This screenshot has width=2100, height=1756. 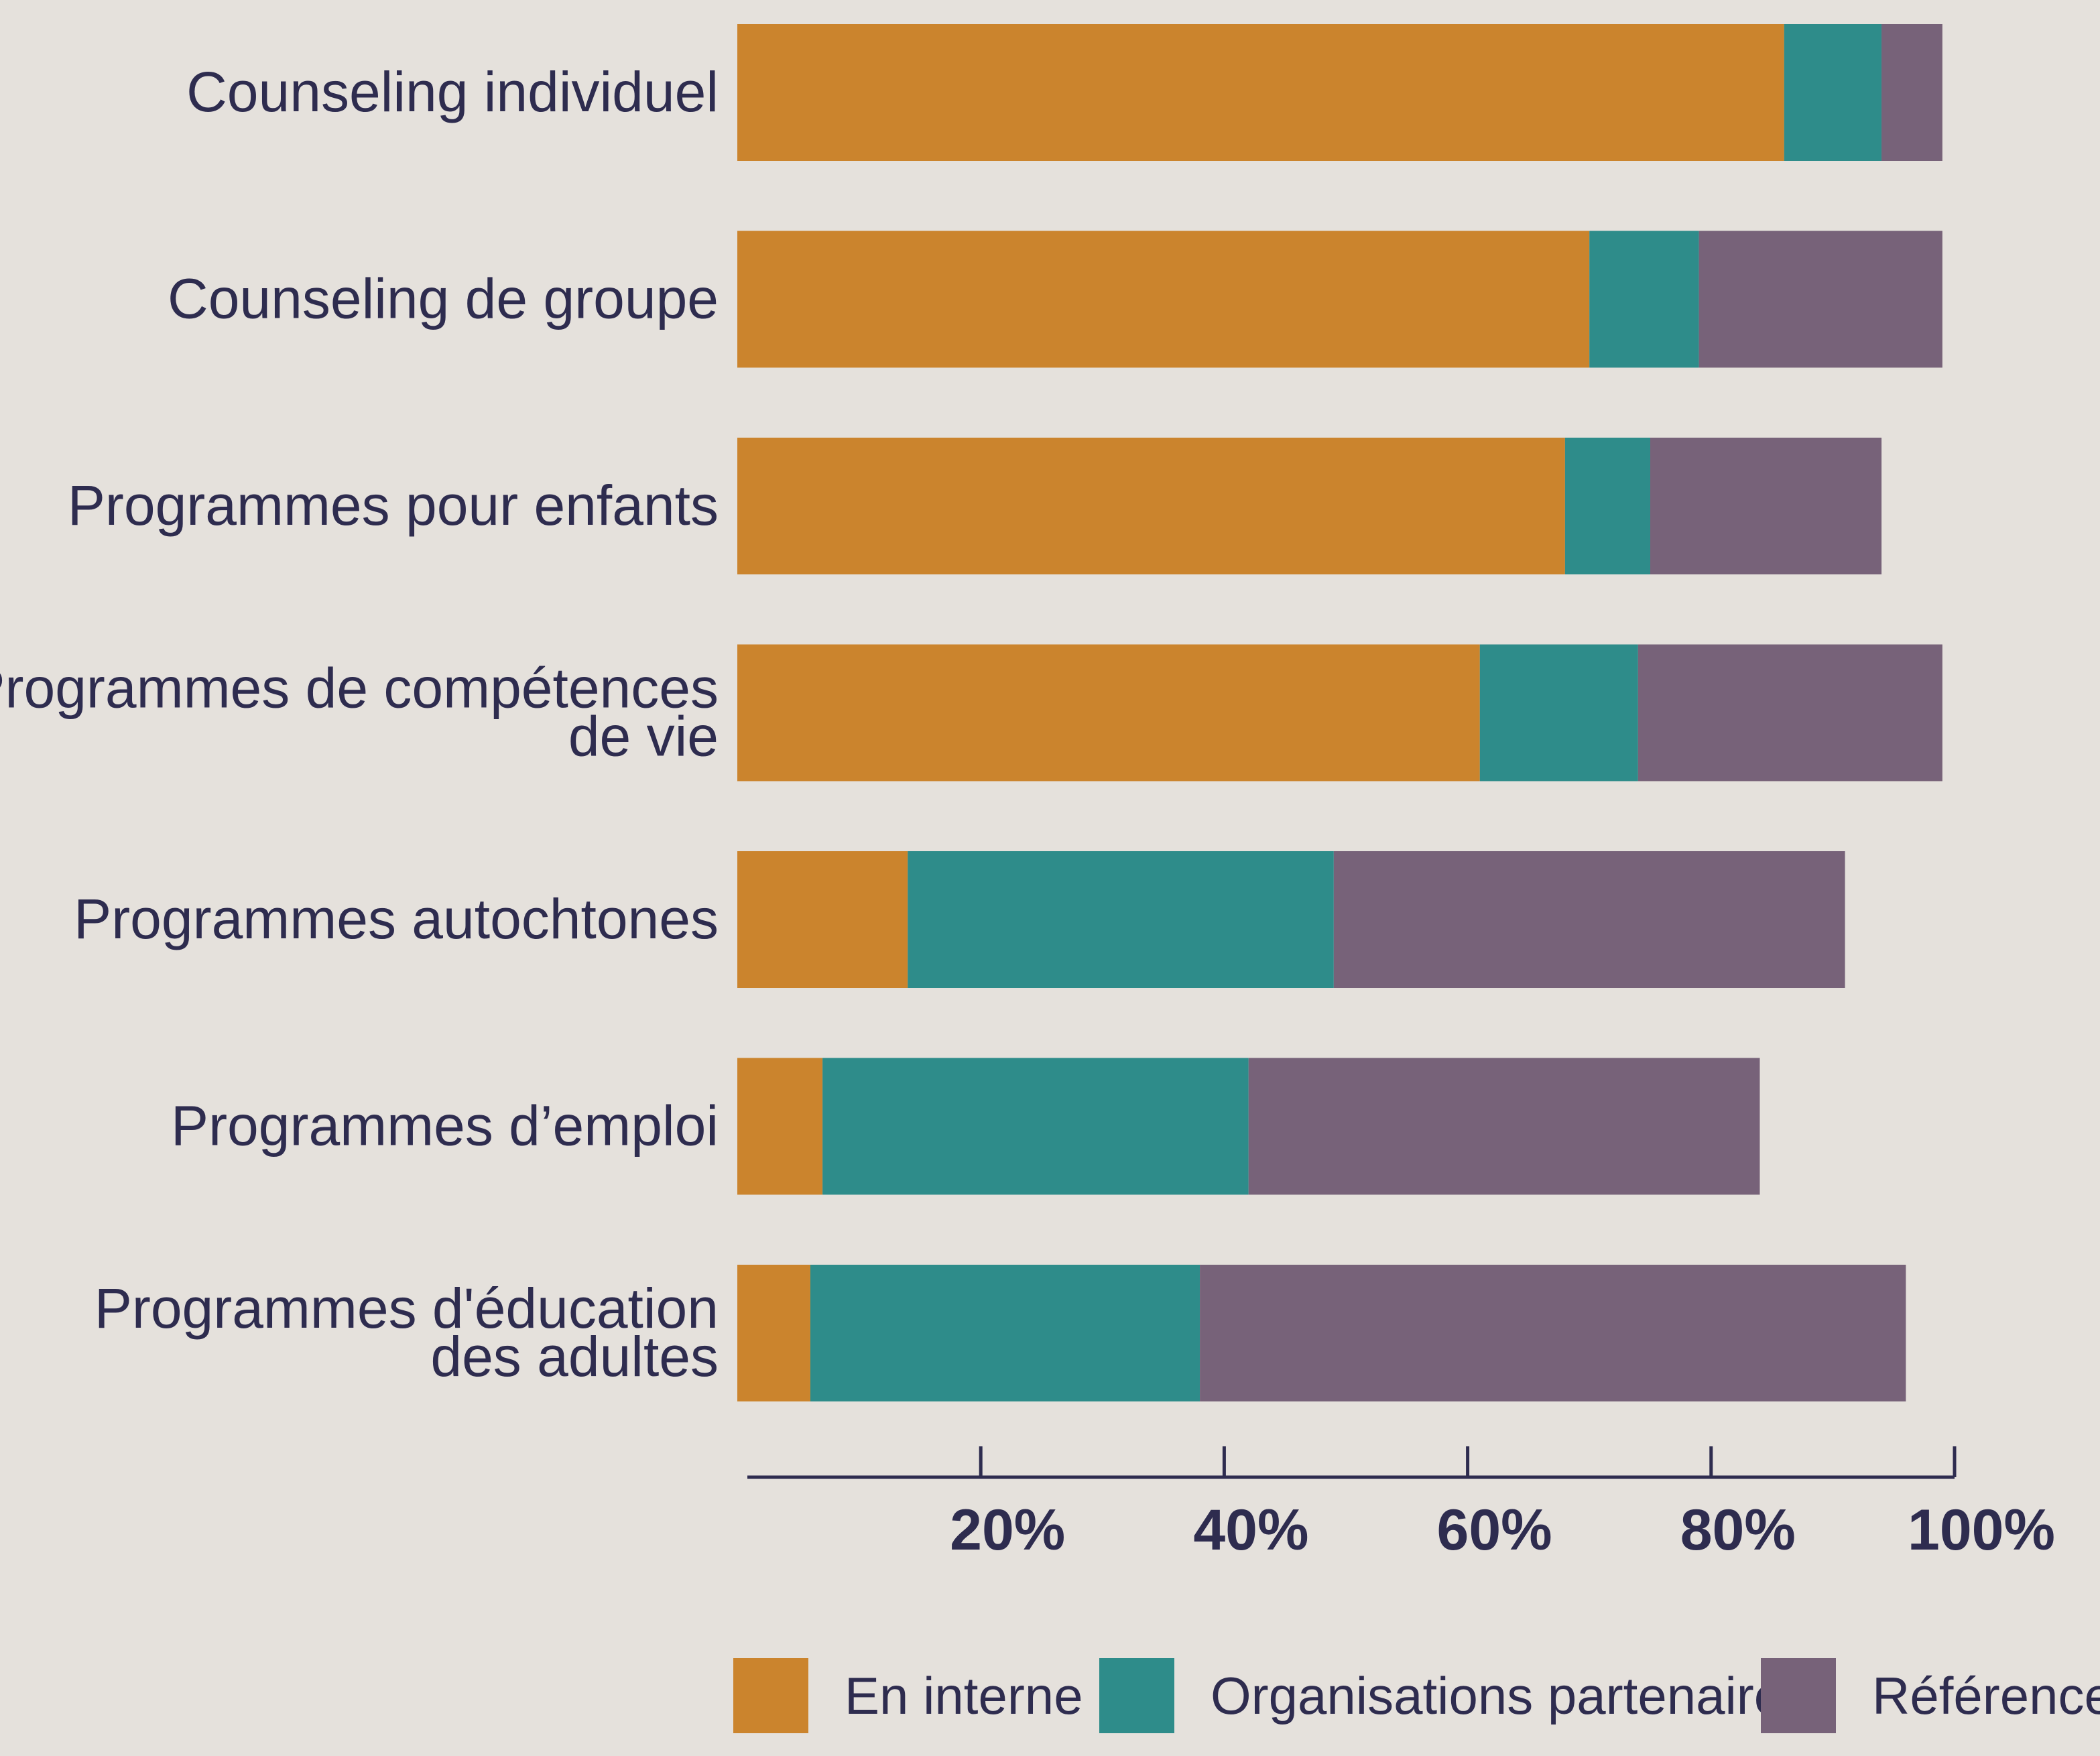 What do you see at coordinates (1151, 506) in the screenshot?
I see `bar-programmes-pour-enfants-en-interne` at bounding box center [1151, 506].